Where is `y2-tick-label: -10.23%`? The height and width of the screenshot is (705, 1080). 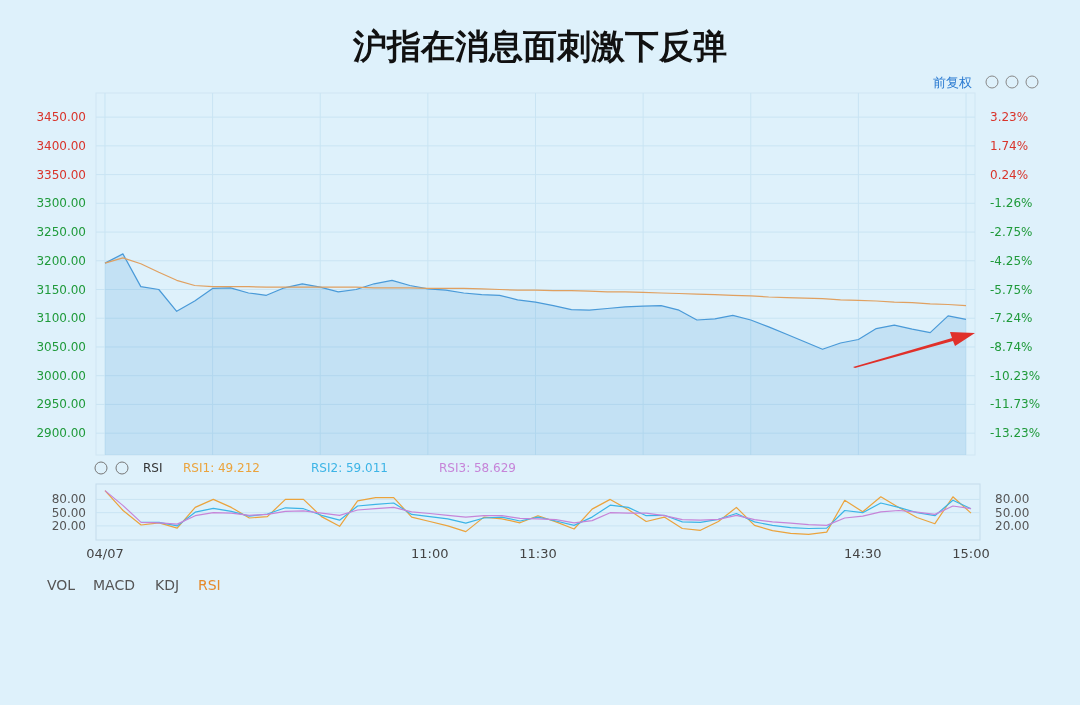
y2-tick-label: -10.23% is located at coordinates (1015, 375).